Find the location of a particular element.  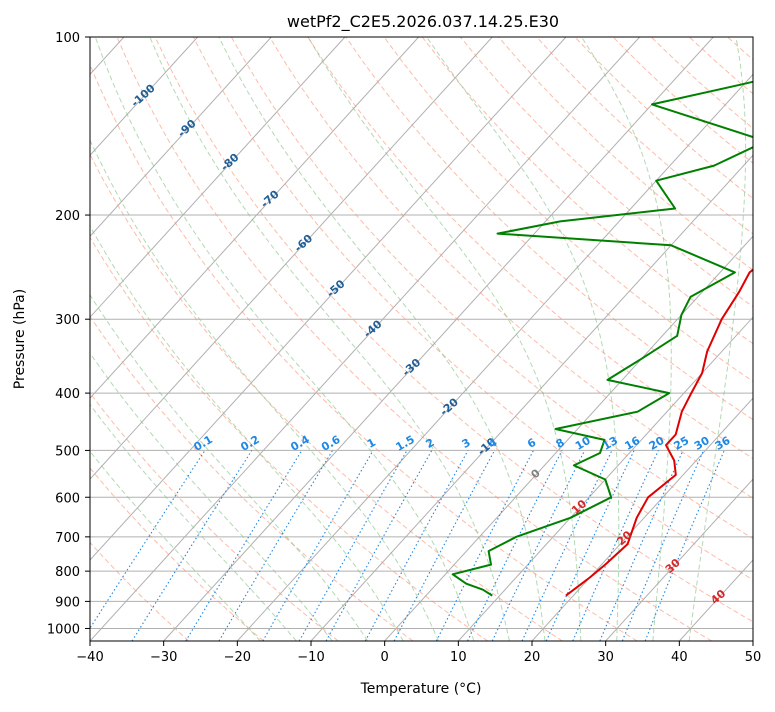

y-tick-label: 100 is located at coordinates (67, 38).